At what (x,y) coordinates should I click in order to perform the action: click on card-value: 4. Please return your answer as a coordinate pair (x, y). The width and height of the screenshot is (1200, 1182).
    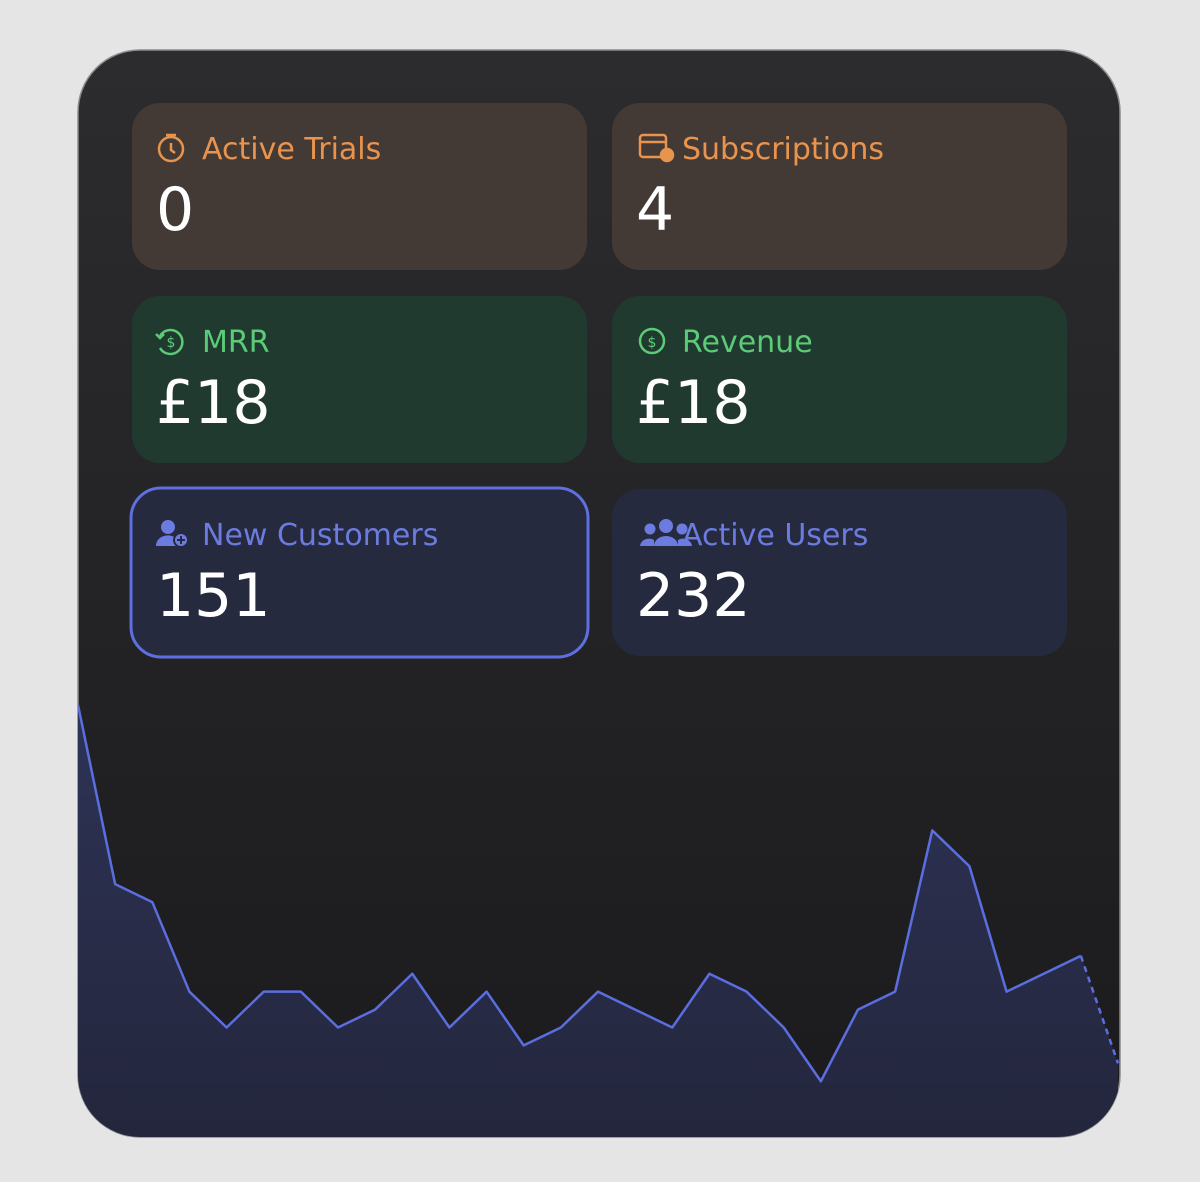
    Looking at the image, I should click on (655, 210).